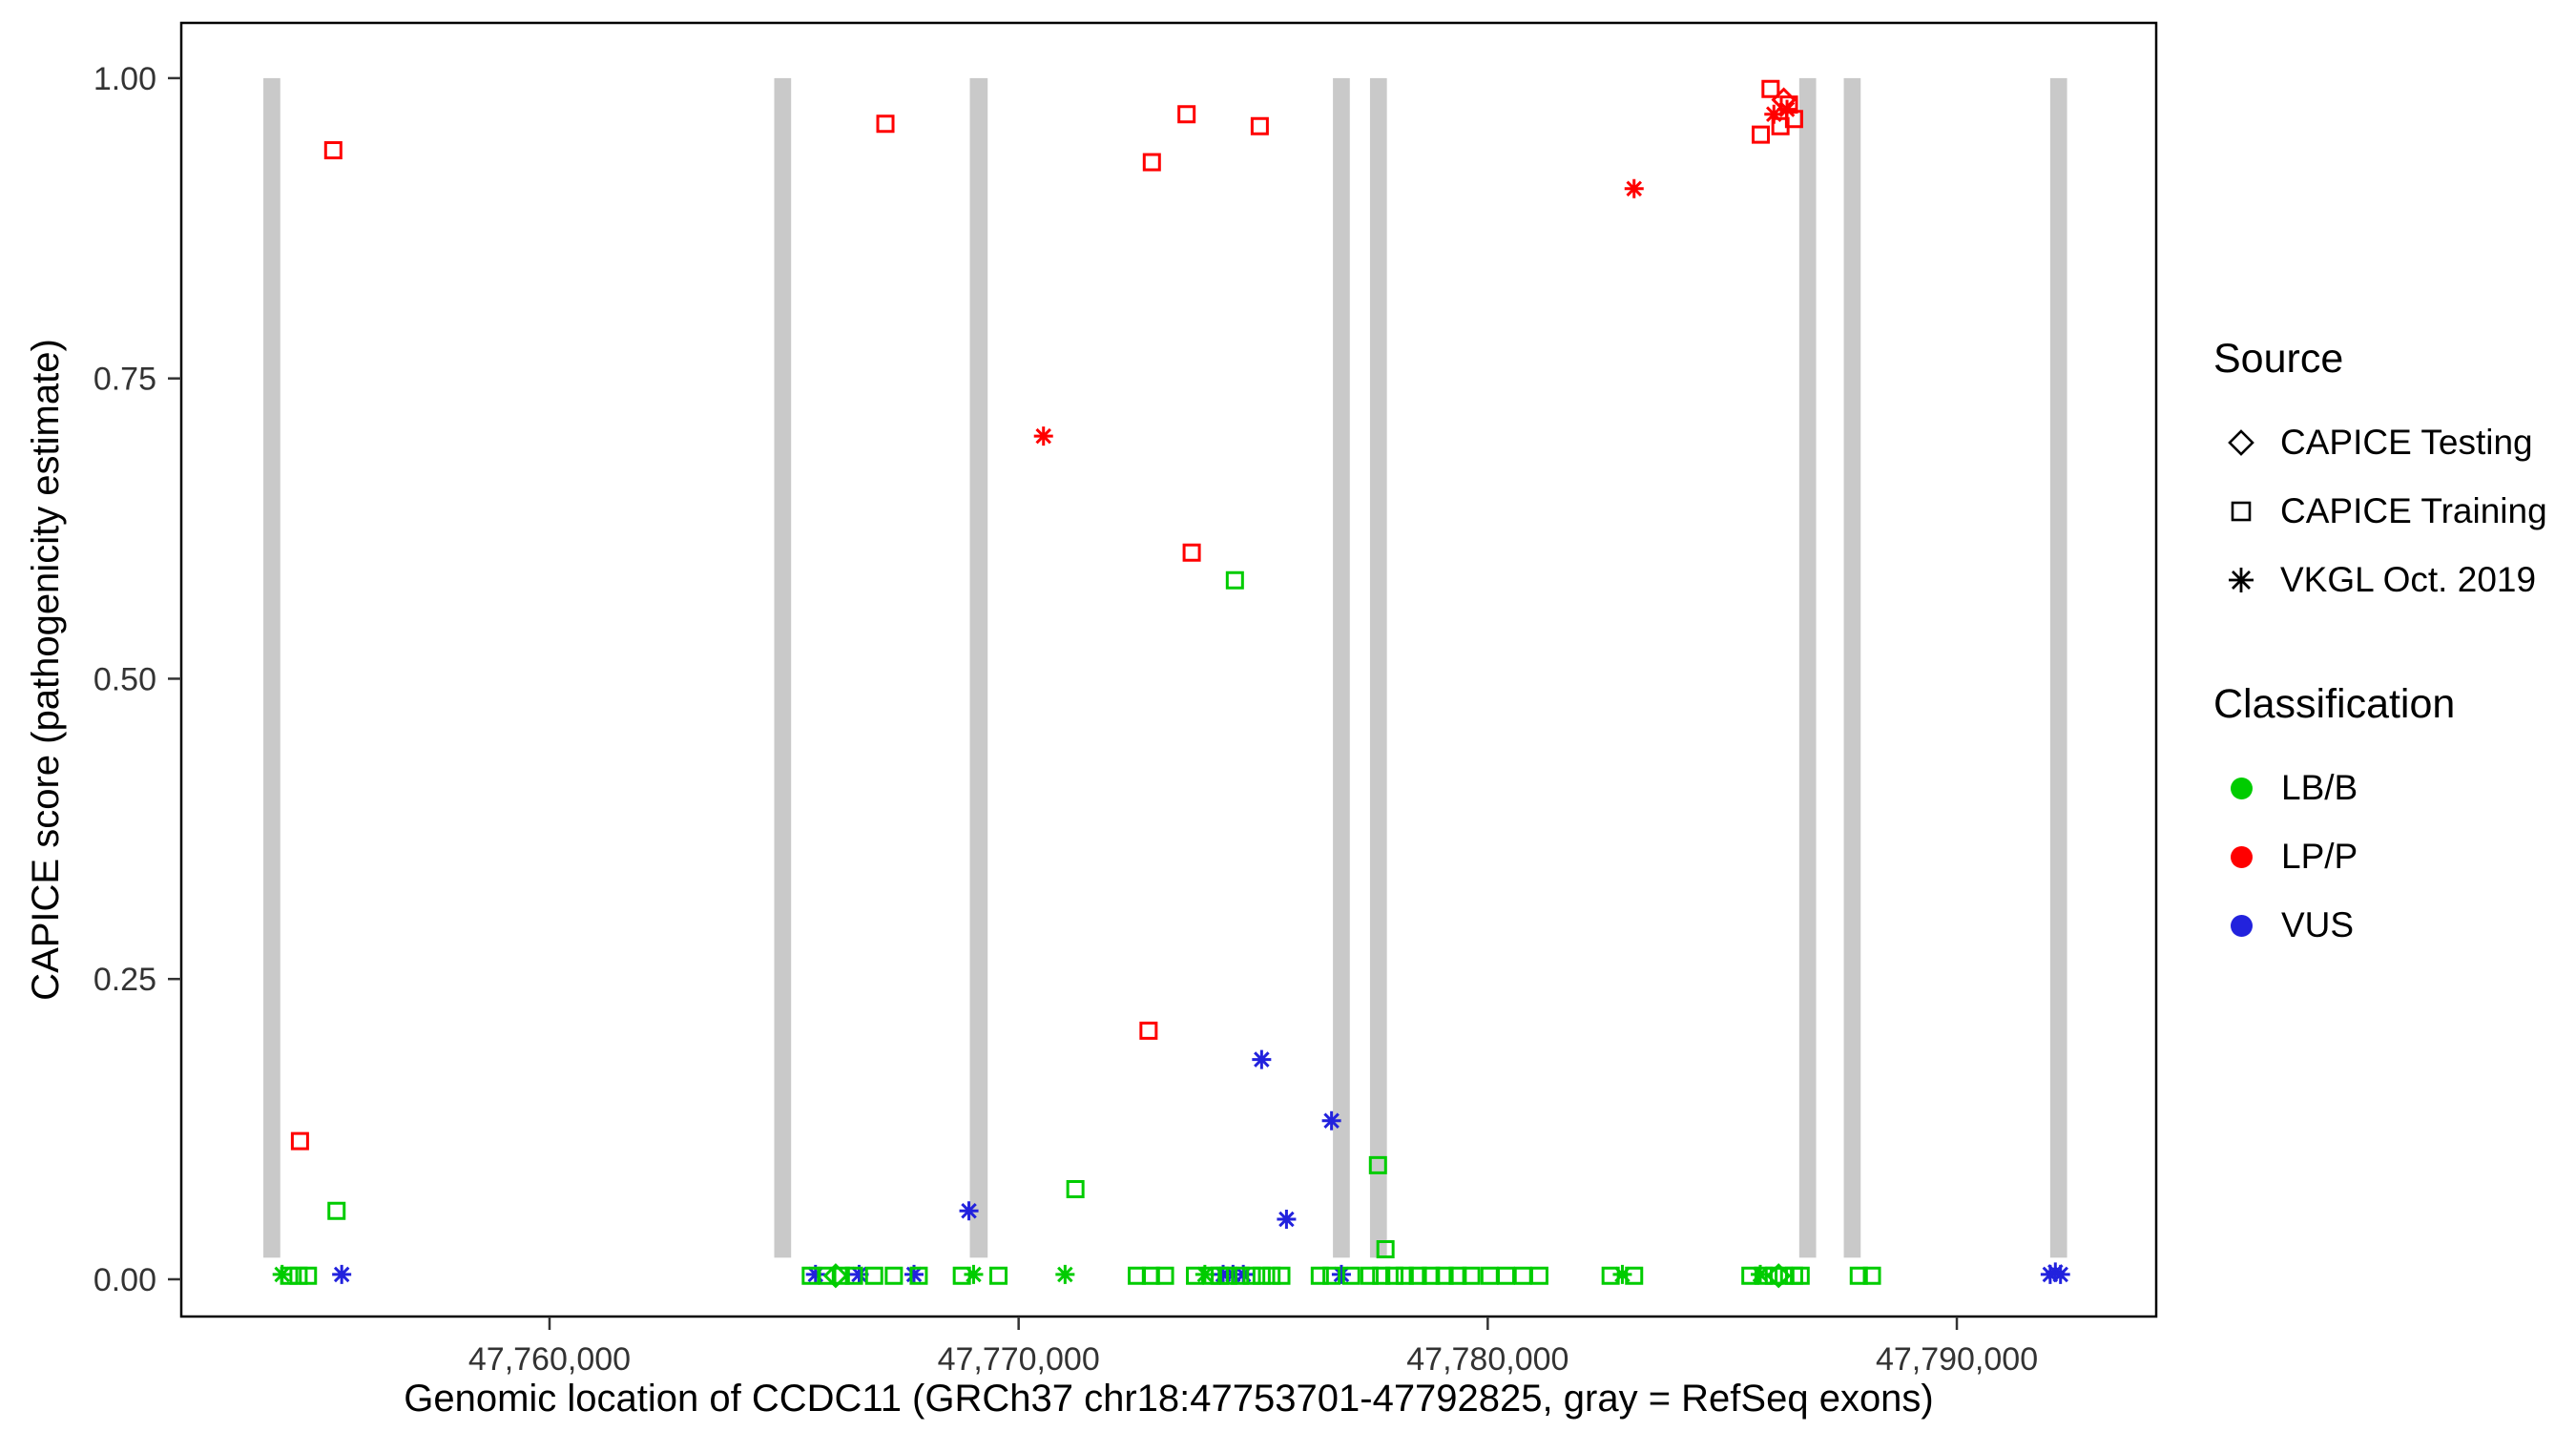 The height and width of the screenshot is (1431, 2576). I want to click on legend-item-label: CAPICE Training, so click(2413, 510).